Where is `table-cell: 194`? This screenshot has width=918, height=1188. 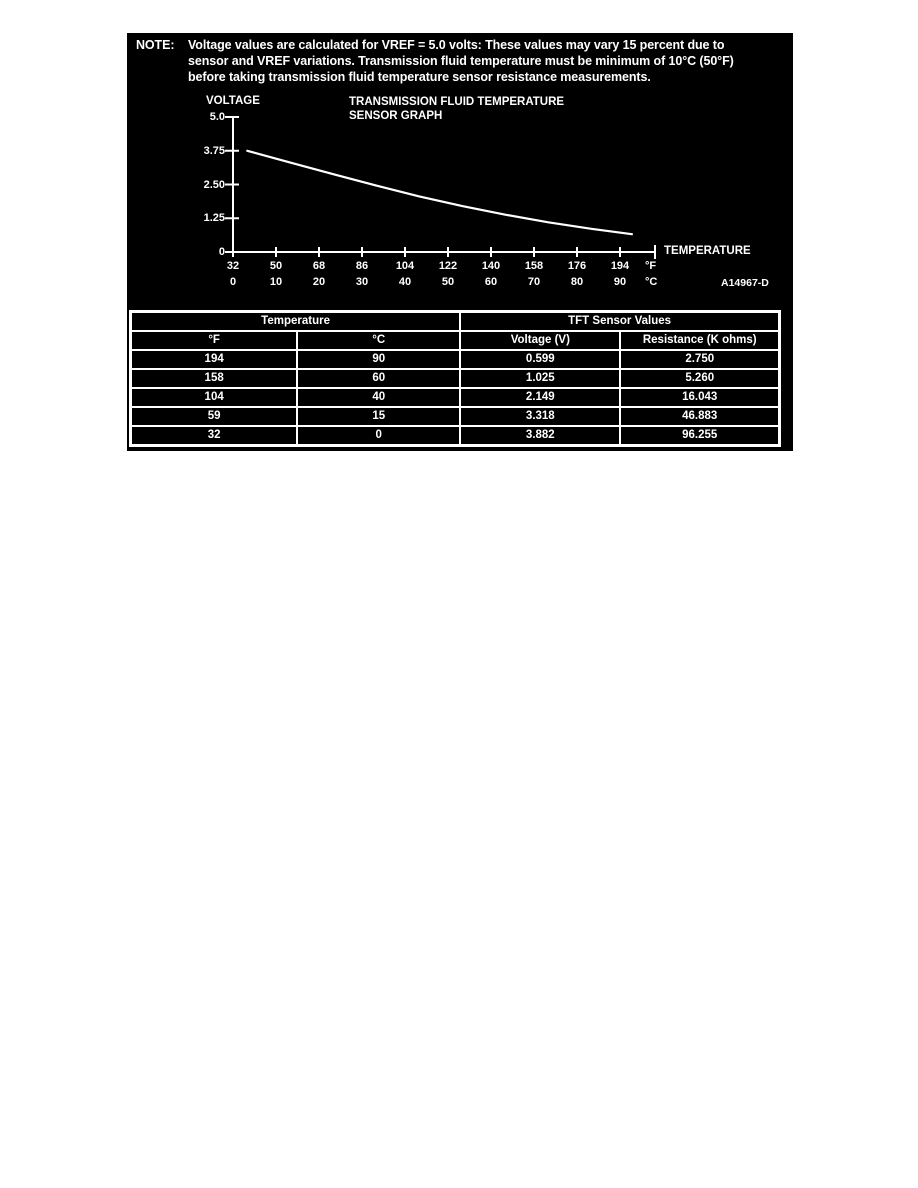 table-cell: 194 is located at coordinates (214, 359).